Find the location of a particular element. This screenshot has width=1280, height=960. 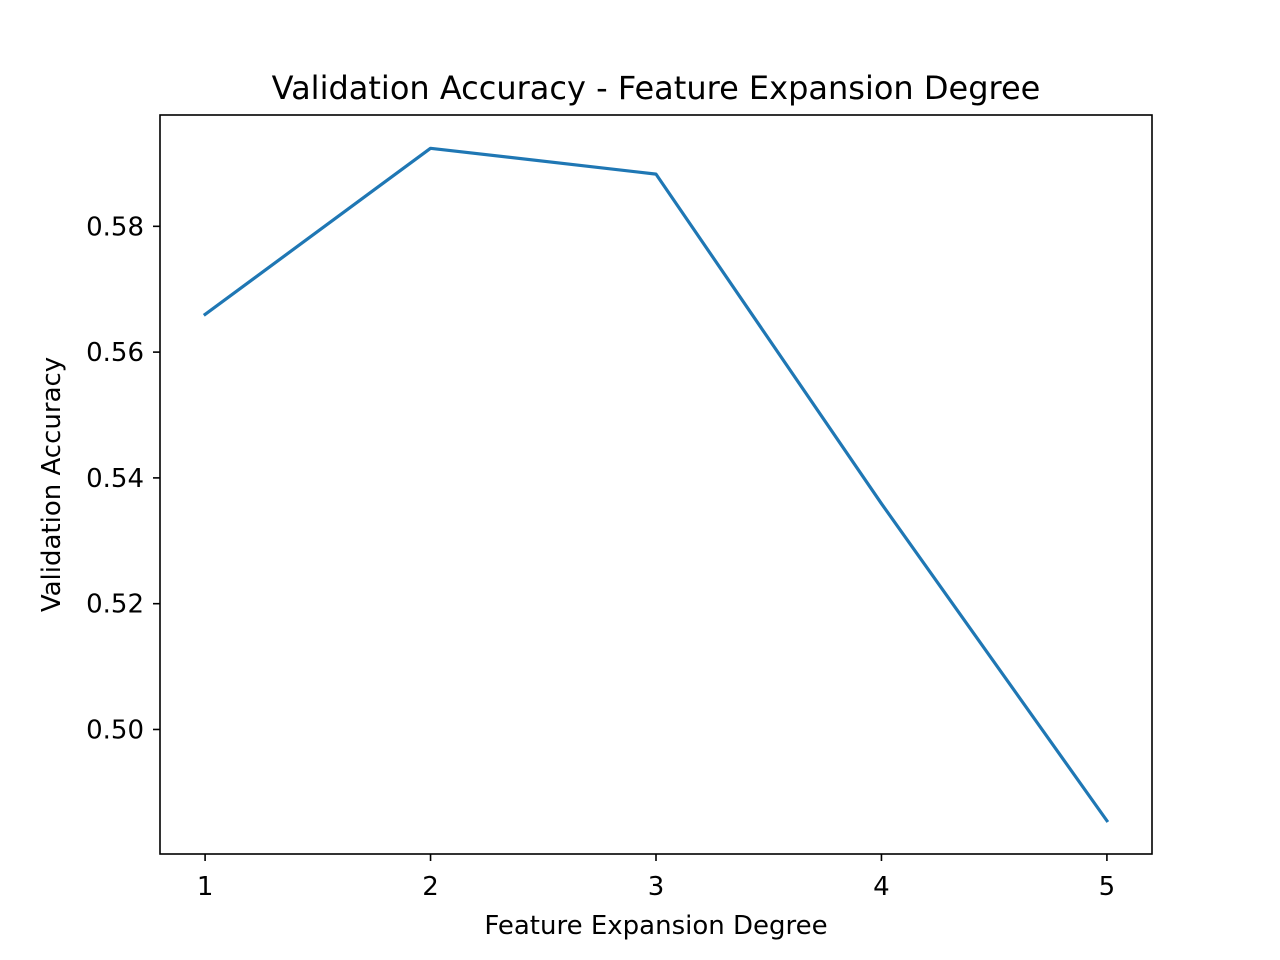

x-tick-label: 2 is located at coordinates (430, 887).